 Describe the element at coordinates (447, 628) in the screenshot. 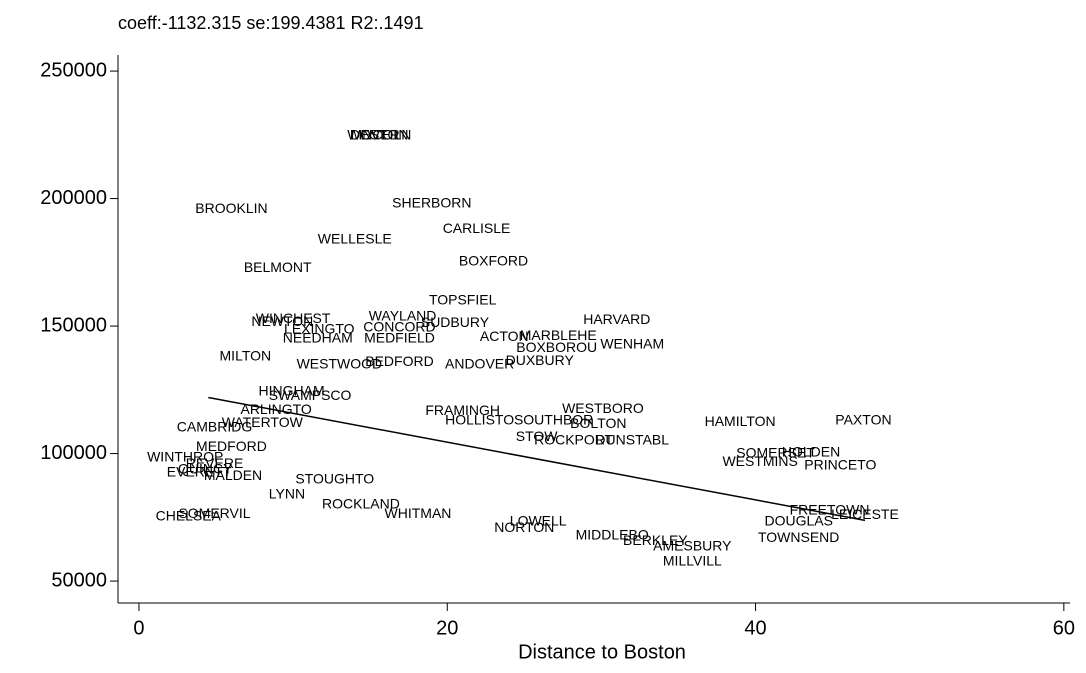

I see `x-tick-label: 20` at that location.